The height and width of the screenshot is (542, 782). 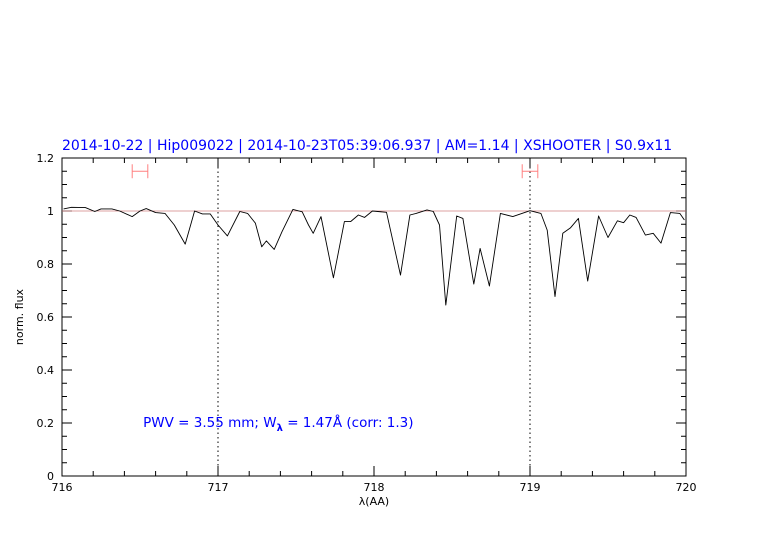 What do you see at coordinates (46, 317) in the screenshot?
I see `y-tick-label: 0.6` at bounding box center [46, 317].